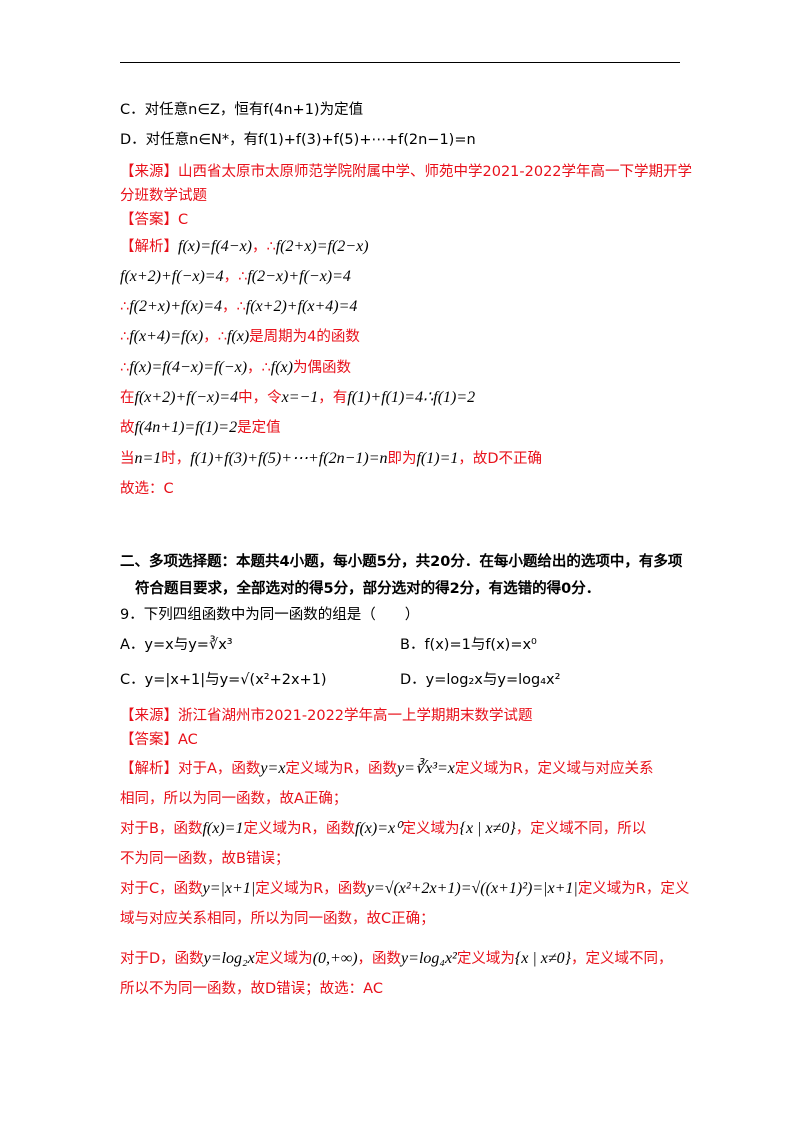 The height and width of the screenshot is (1132, 800). Describe the element at coordinates (127, 459) in the screenshot. I see `text: 当` at that location.